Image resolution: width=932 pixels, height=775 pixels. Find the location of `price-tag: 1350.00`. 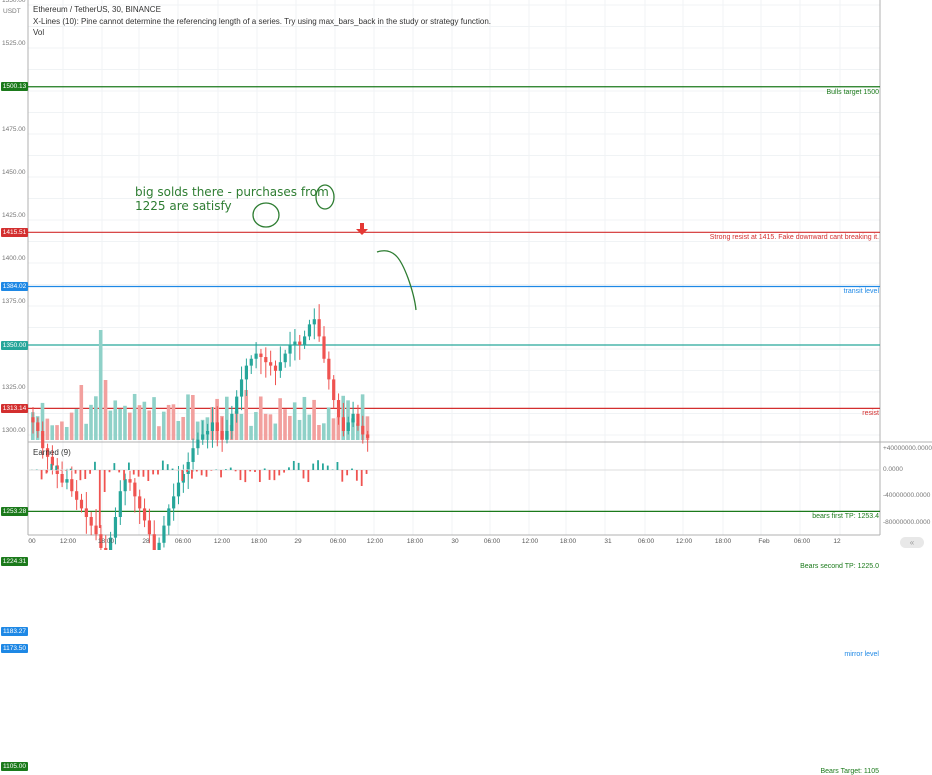

price-tag: 1350.00 is located at coordinates (14, 345).